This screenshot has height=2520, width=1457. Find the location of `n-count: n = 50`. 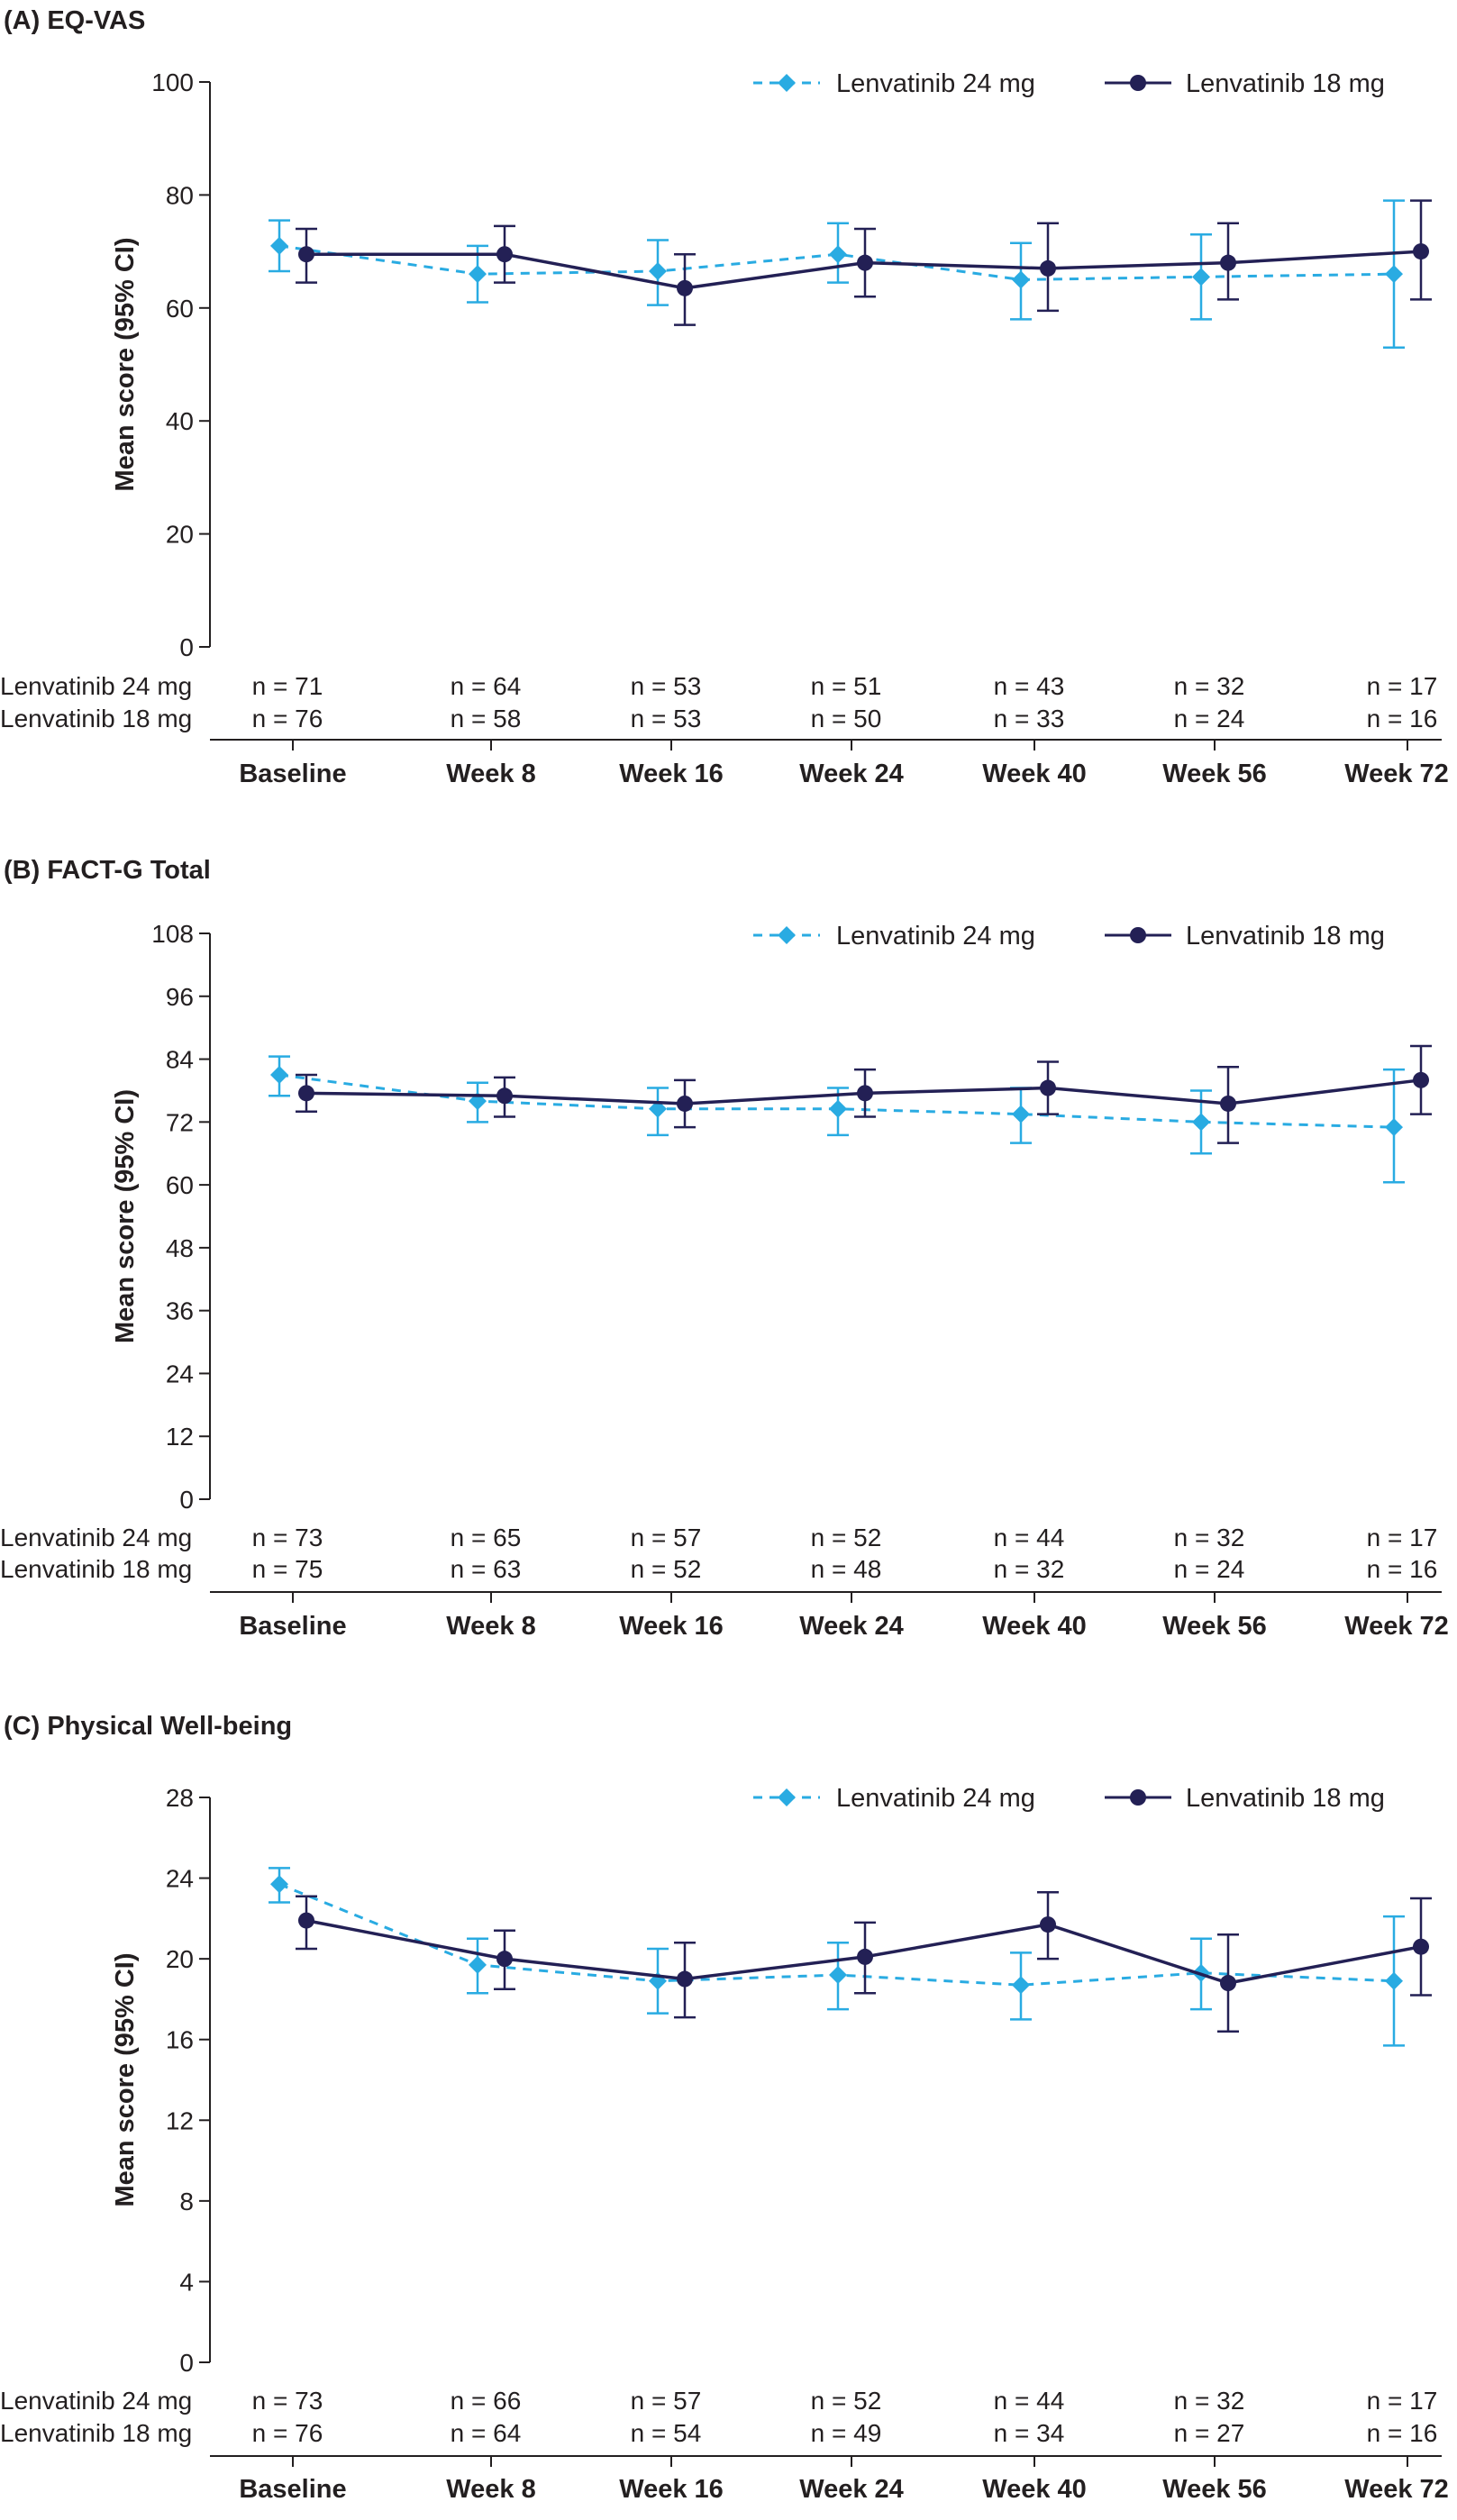

n-count: n = 50 is located at coordinates (847, 719).